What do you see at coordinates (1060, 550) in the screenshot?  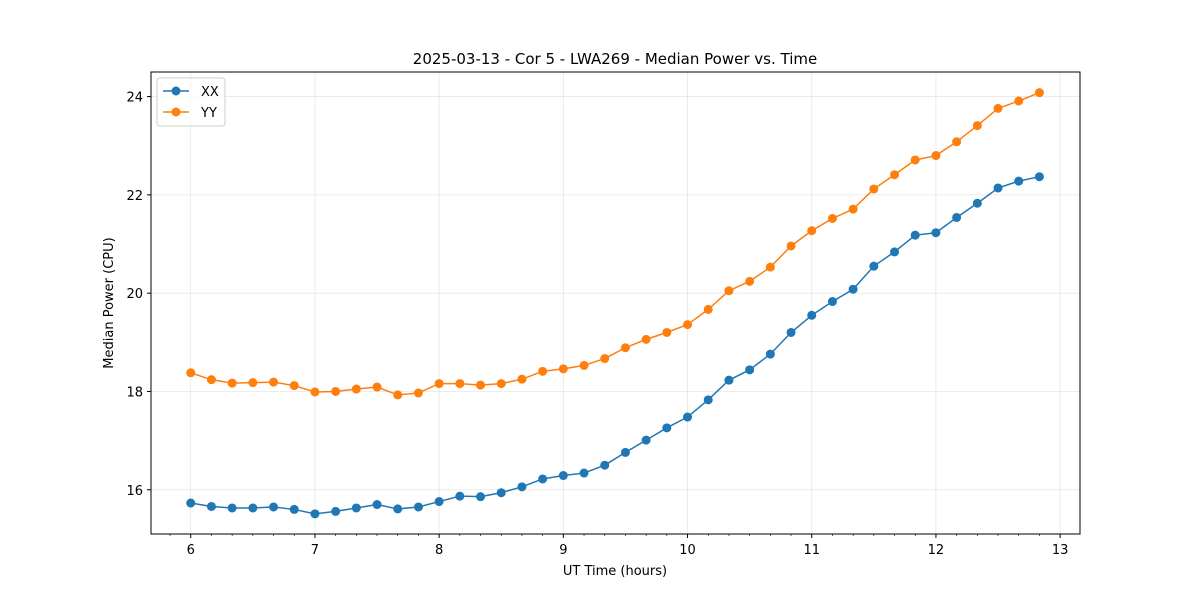 I see `x-tick-label: 13` at bounding box center [1060, 550].